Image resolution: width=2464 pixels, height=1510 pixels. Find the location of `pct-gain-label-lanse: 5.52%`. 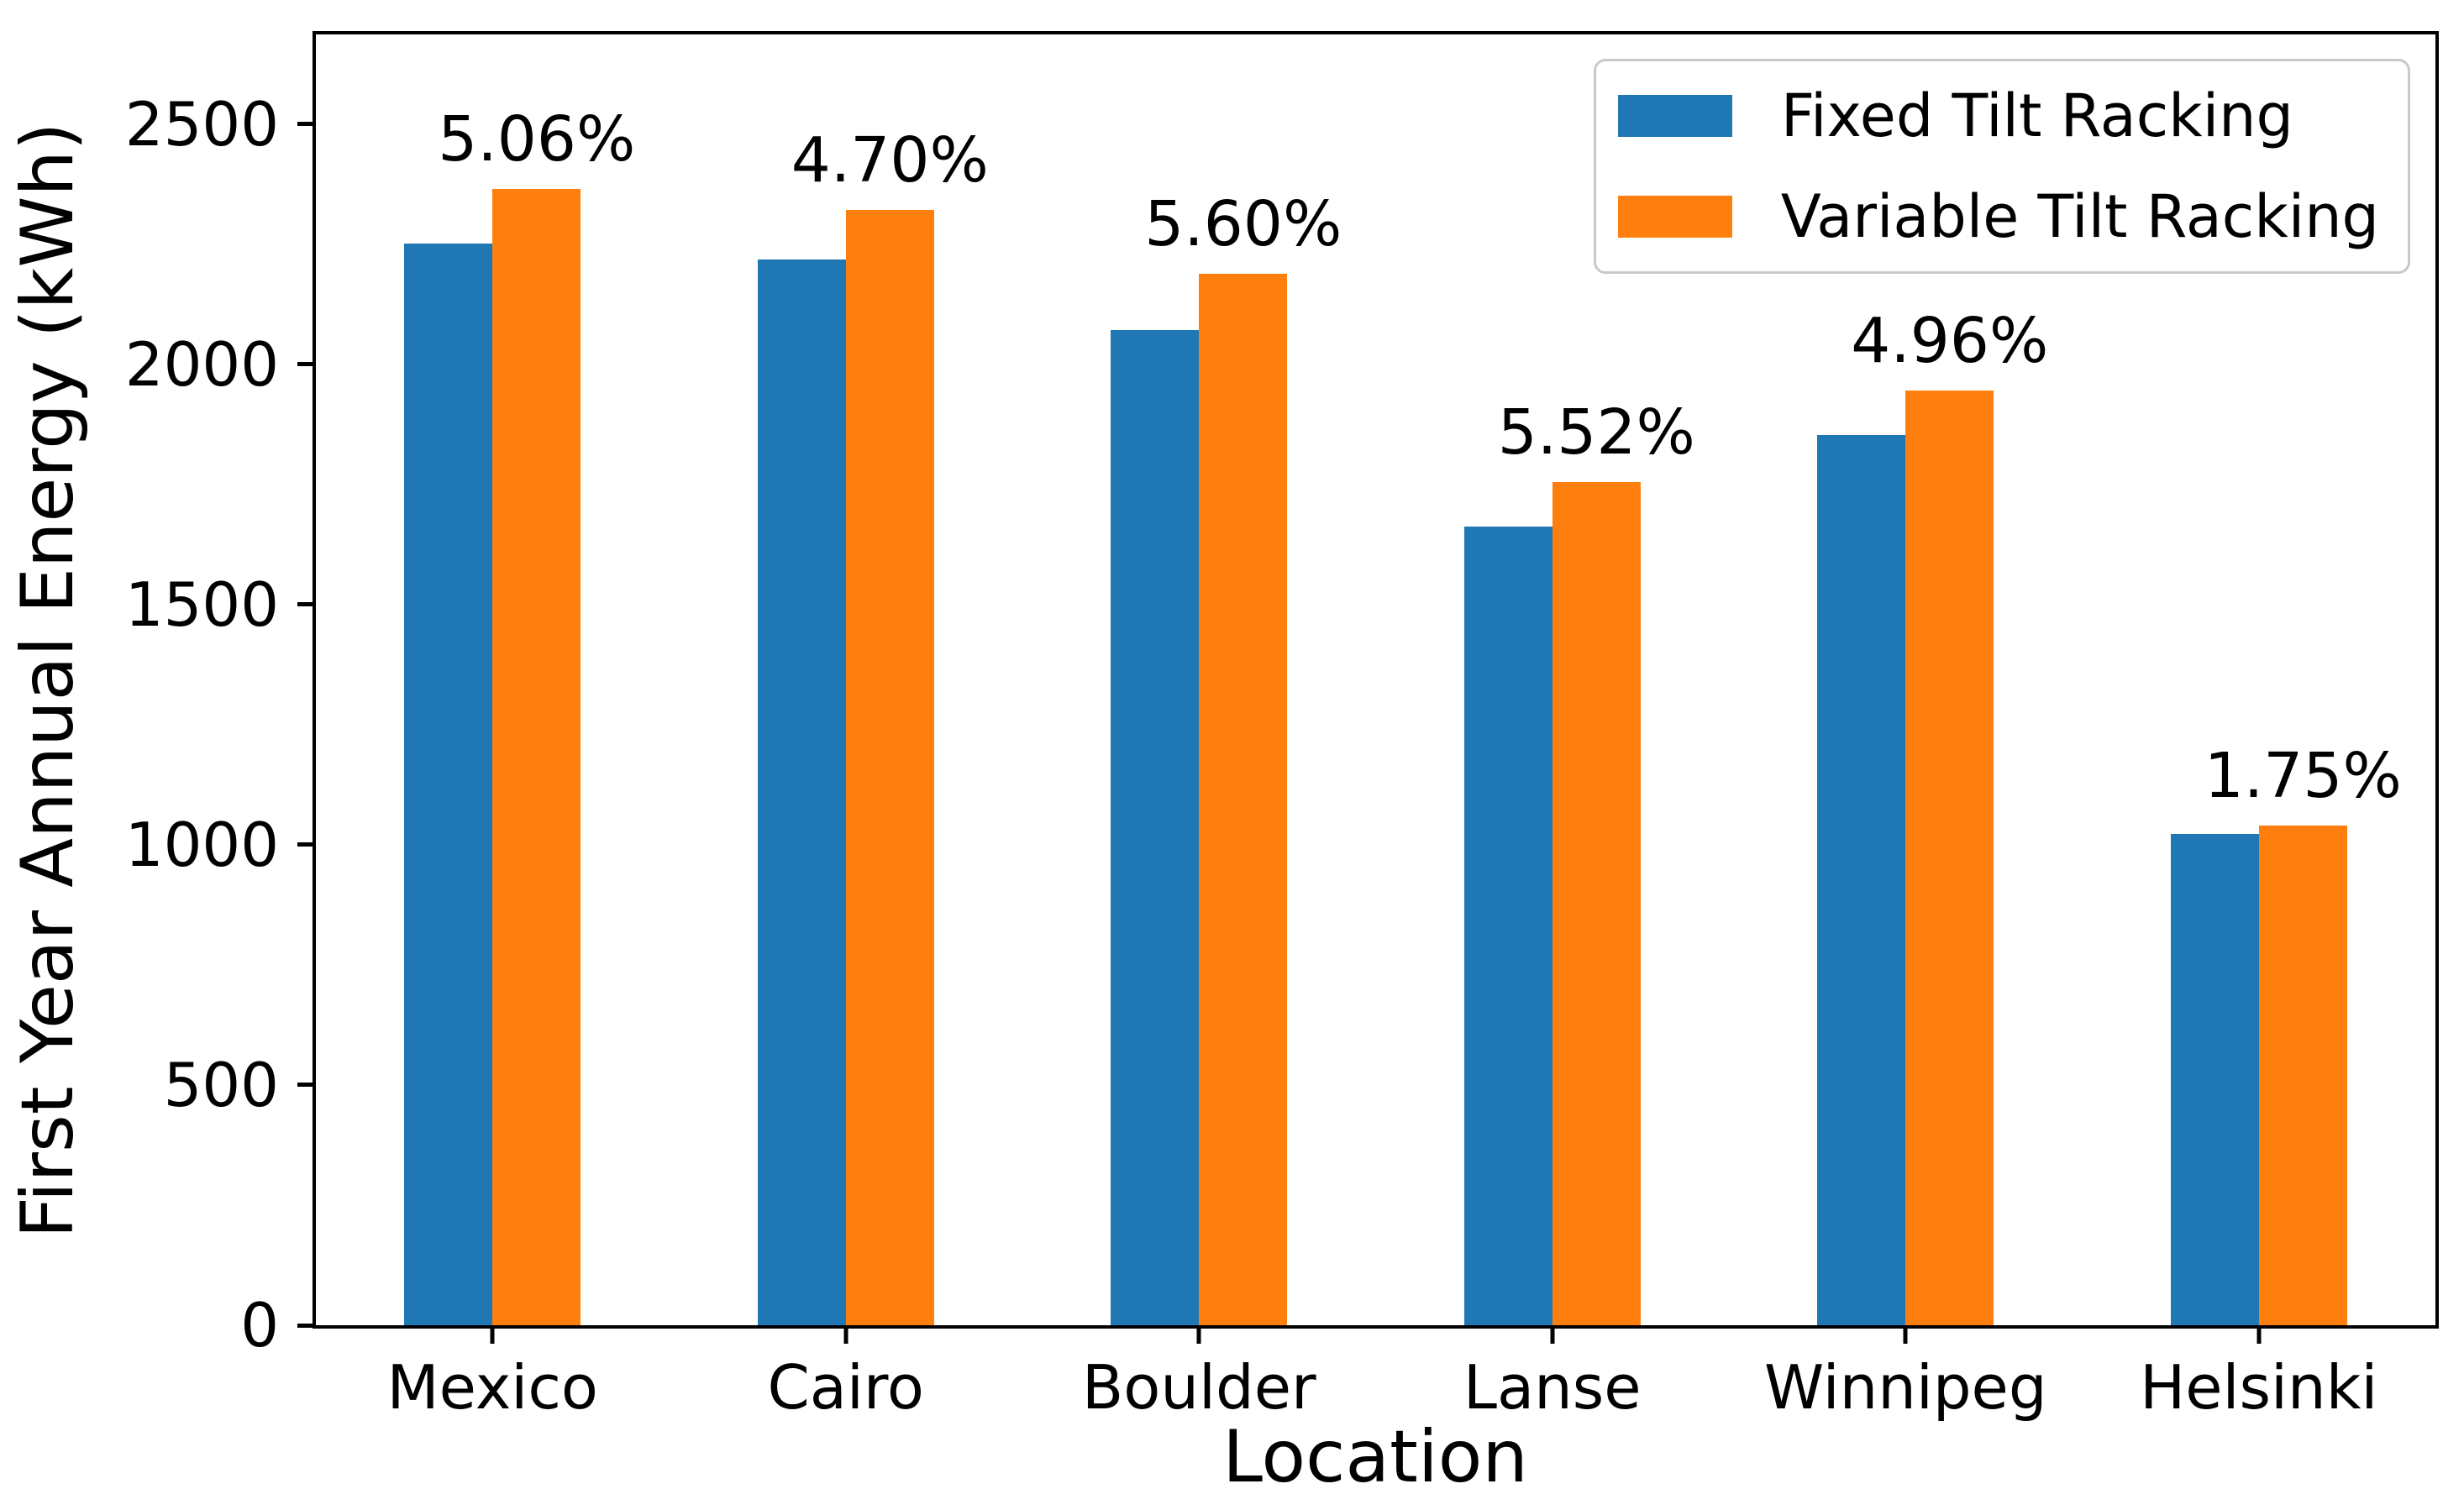

pct-gain-label-lanse: 5.52% is located at coordinates (1596, 432).